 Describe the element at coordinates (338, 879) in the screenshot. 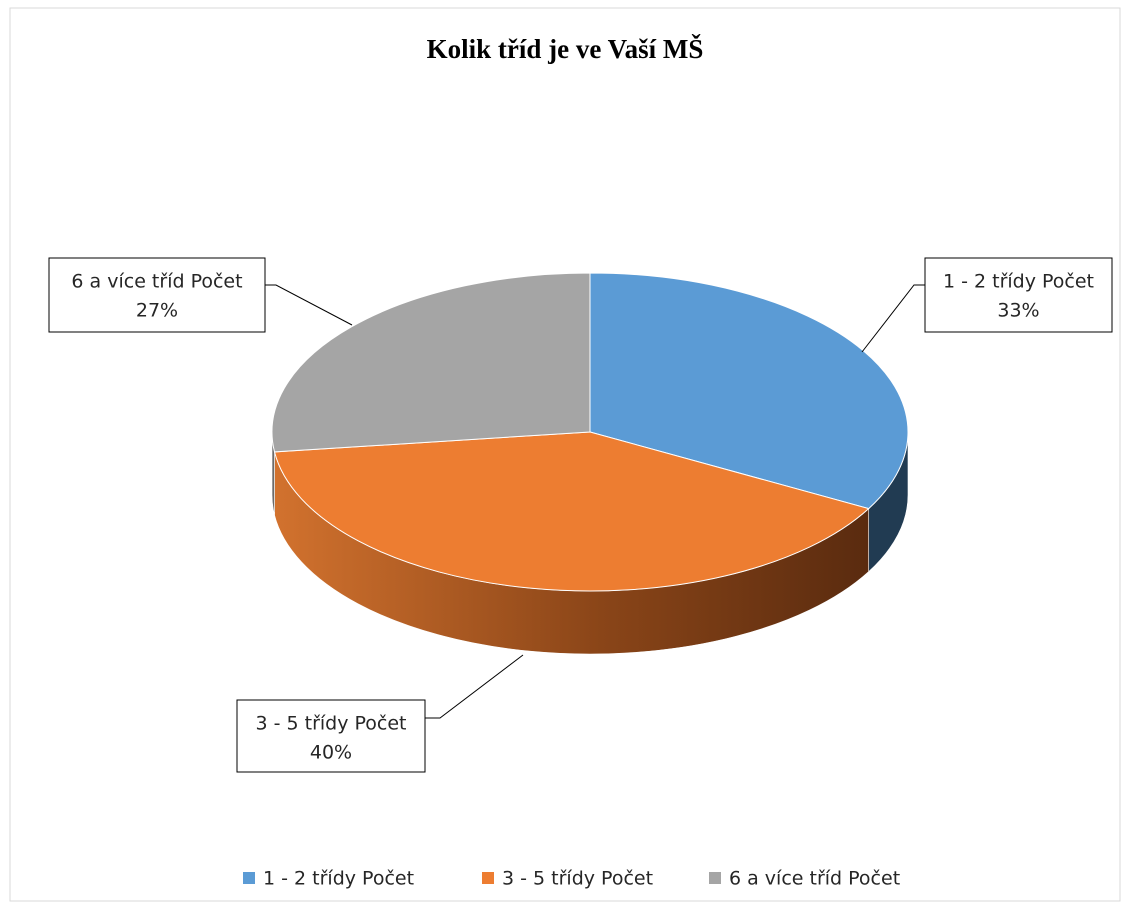

I see `legend-label: 1 - 2 třídy Počet` at that location.